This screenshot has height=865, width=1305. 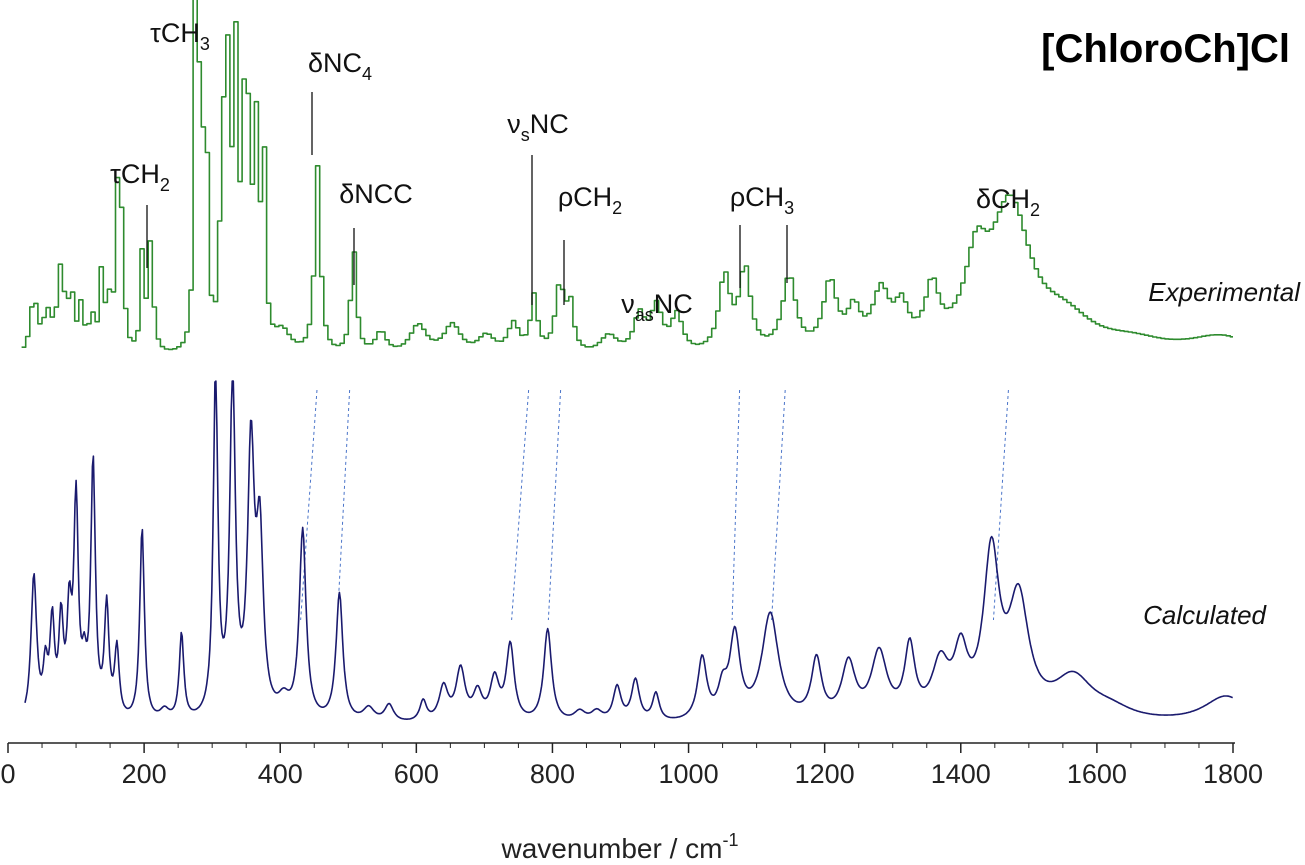 What do you see at coordinates (644, 315) in the screenshot?
I see `band-label-subscript: as` at bounding box center [644, 315].